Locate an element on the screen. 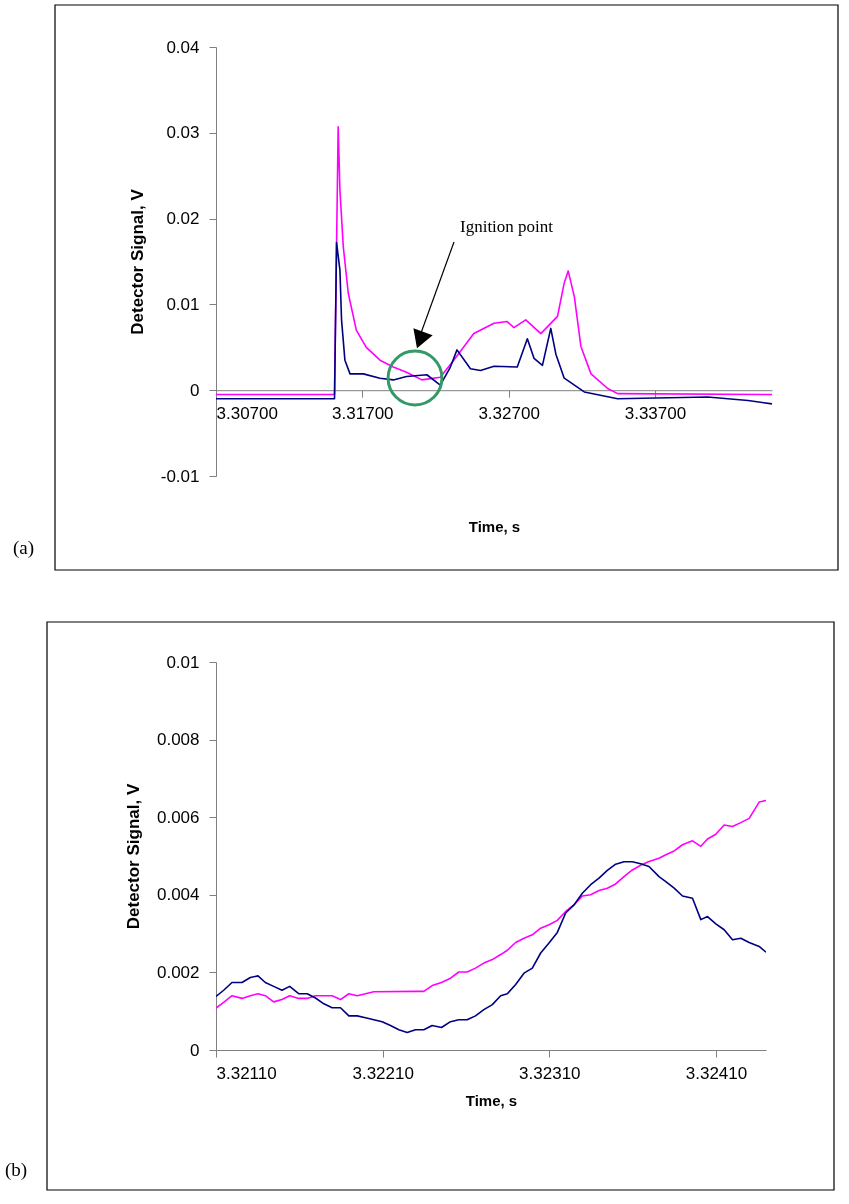 Image resolution: width=849 pixels, height=1204 pixels. annotation: Ignition point is located at coordinates (507, 226).